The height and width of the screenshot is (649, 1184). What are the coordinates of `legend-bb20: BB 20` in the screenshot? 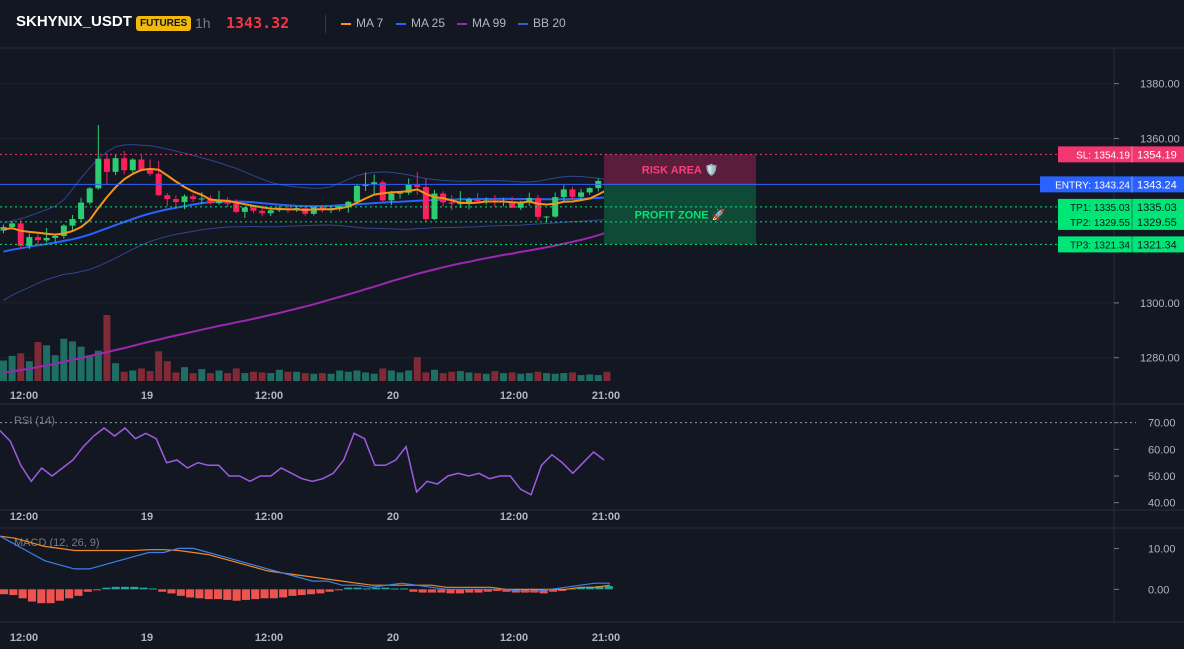 It's located at (542, 23).